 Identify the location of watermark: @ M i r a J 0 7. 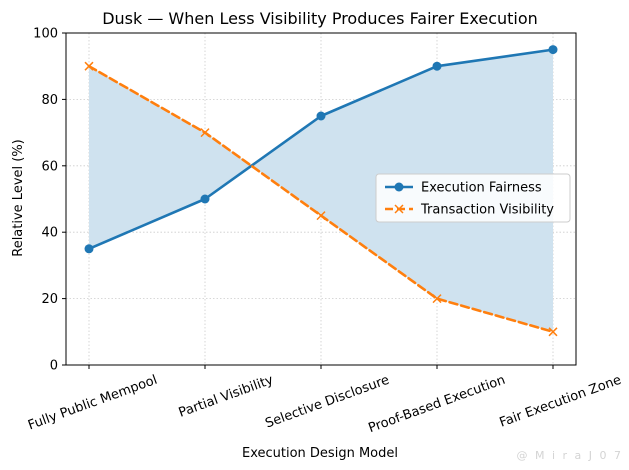
(569, 455).